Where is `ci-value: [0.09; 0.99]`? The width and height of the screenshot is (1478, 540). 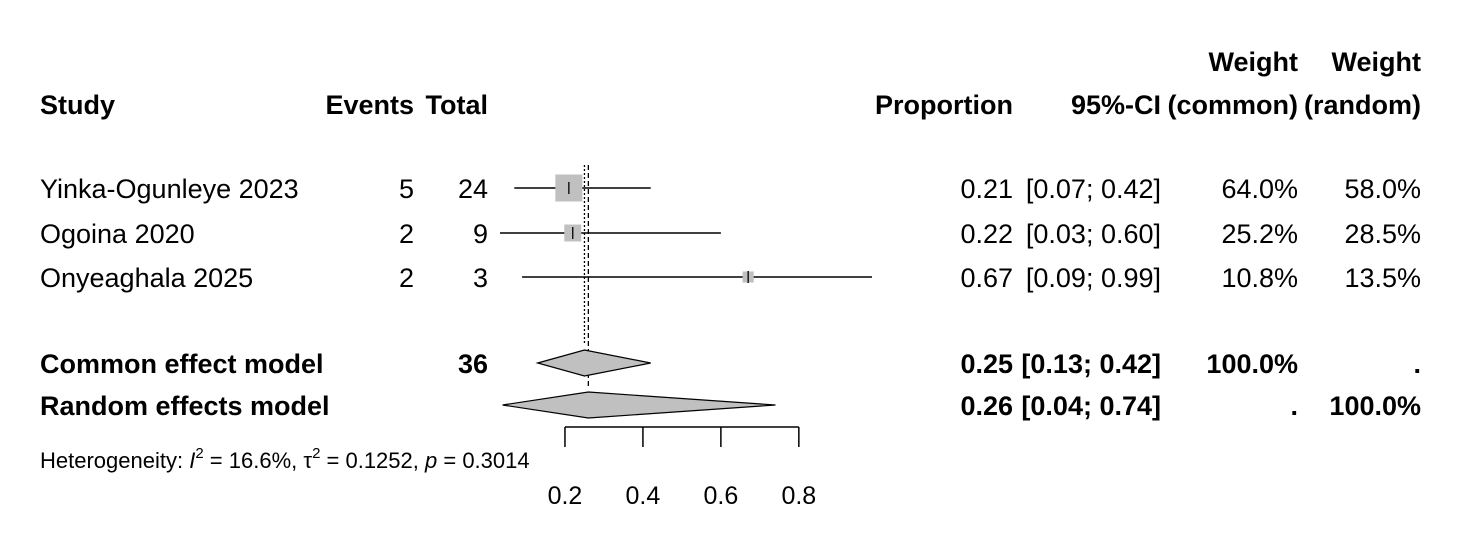 ci-value: [0.09; 0.99] is located at coordinates (1093, 278).